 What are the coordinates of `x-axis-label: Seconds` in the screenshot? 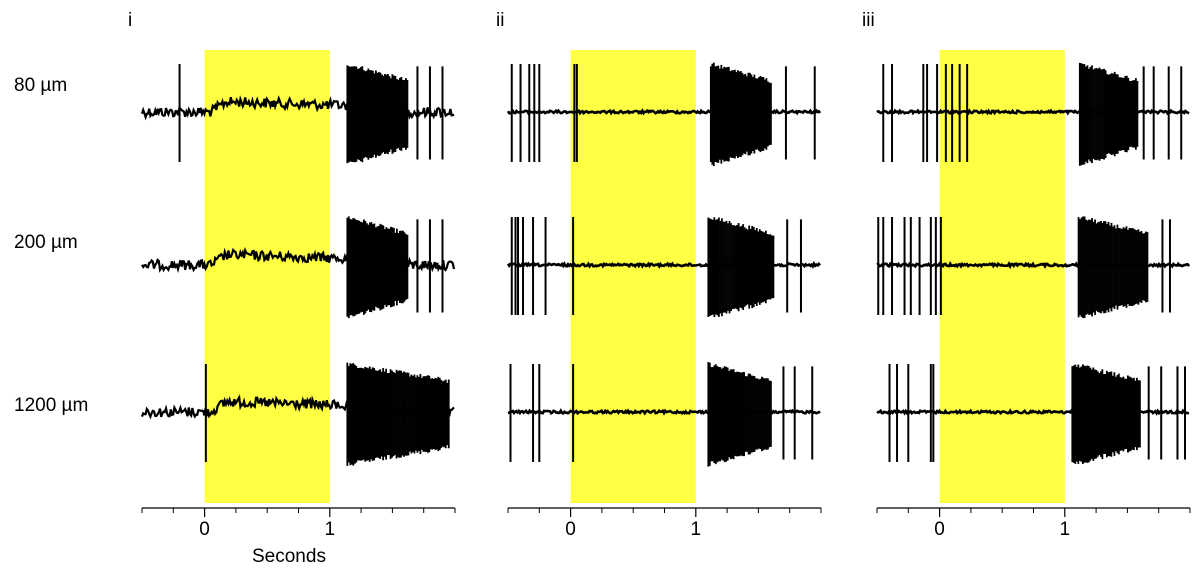 It's located at (289, 556).